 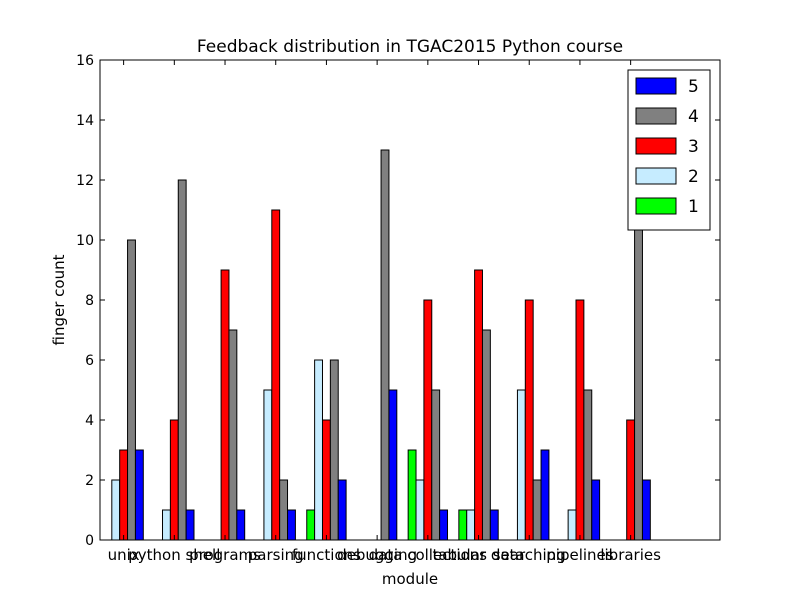 I want to click on bar-series-5-programs, so click(x=241, y=525).